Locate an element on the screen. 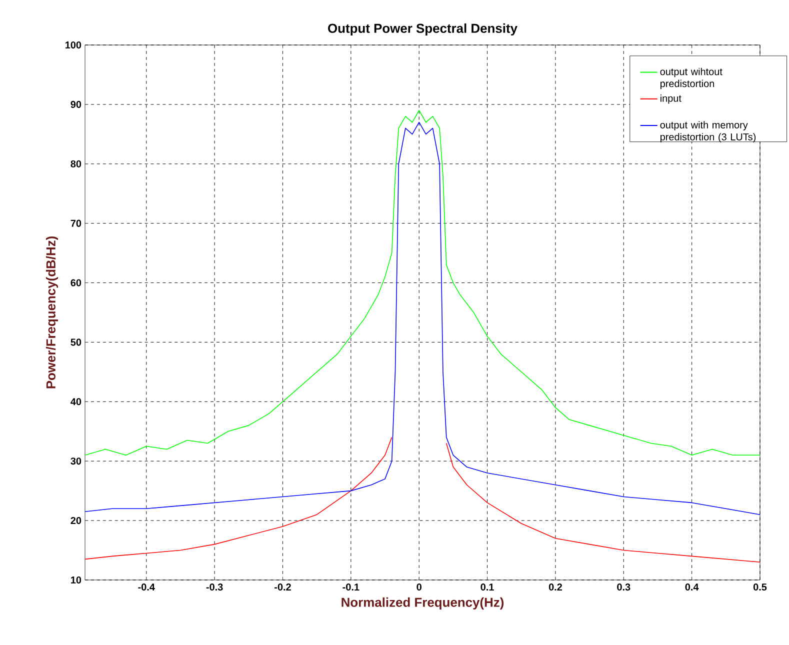 This screenshot has height=645, width=789. y-tick-label: 100 is located at coordinates (73, 45).